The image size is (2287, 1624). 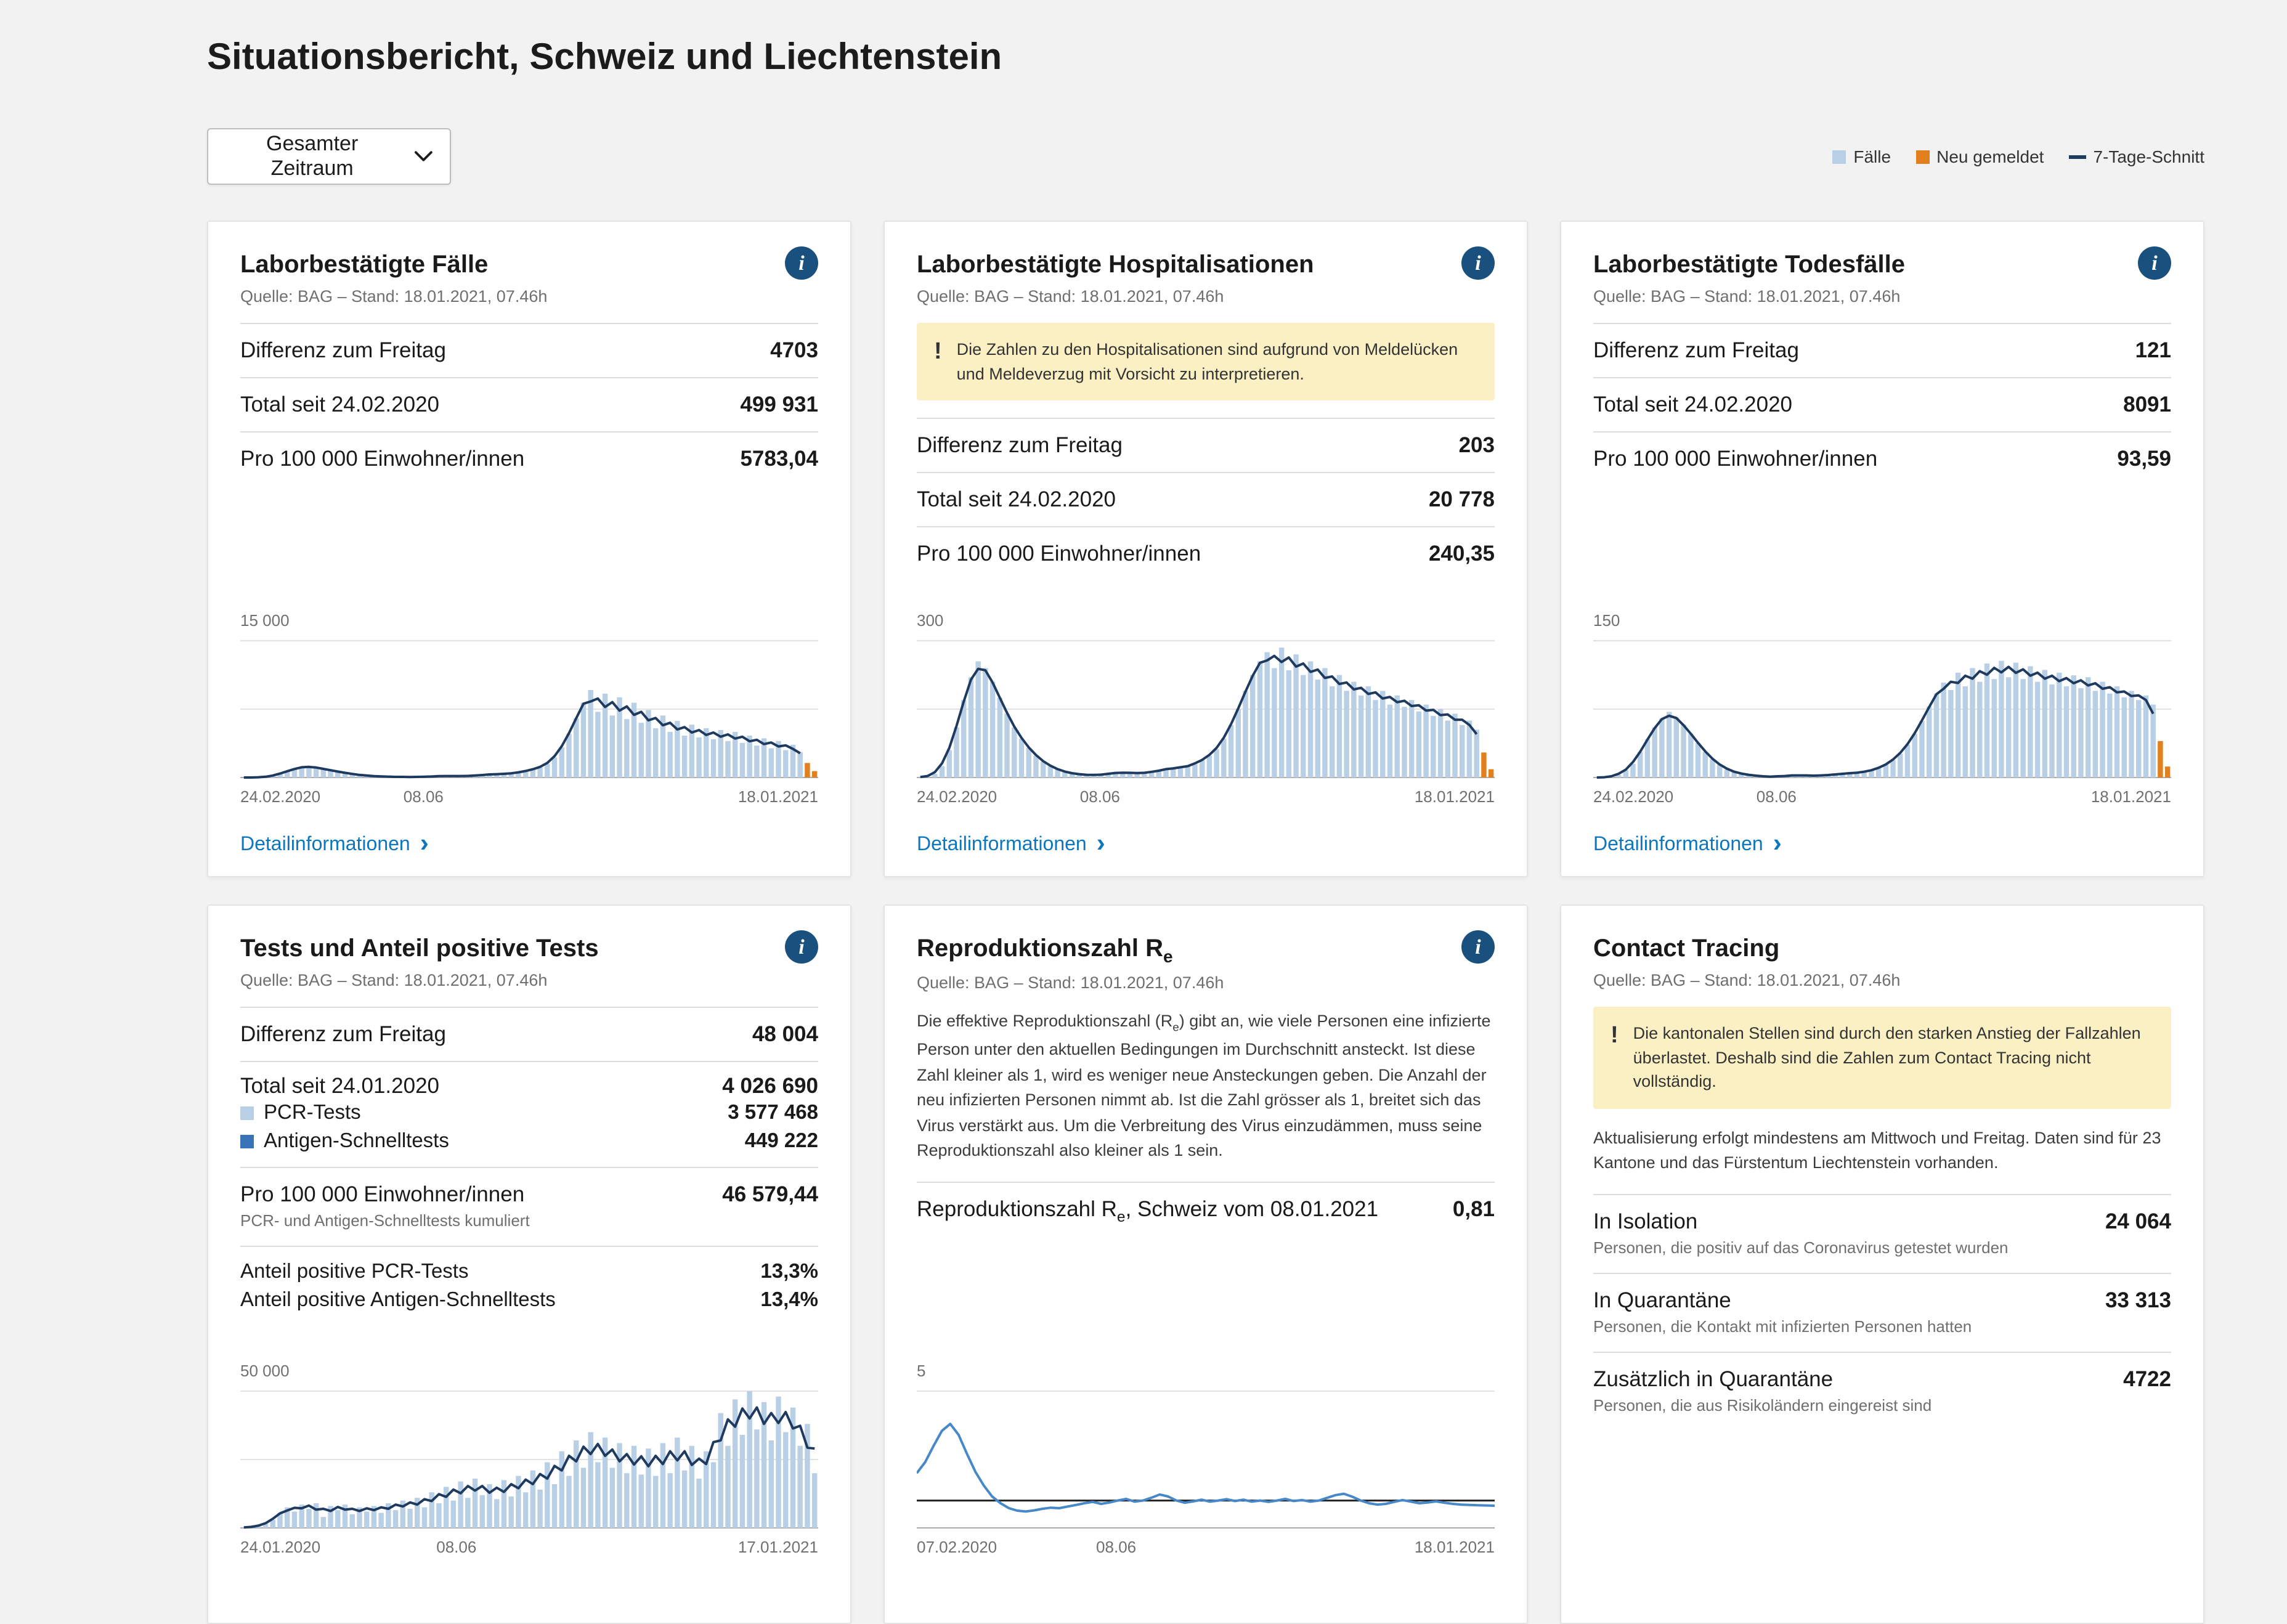 What do you see at coordinates (329, 156) in the screenshot?
I see `time-range-dropdown: Gesamter Zeitraum` at bounding box center [329, 156].